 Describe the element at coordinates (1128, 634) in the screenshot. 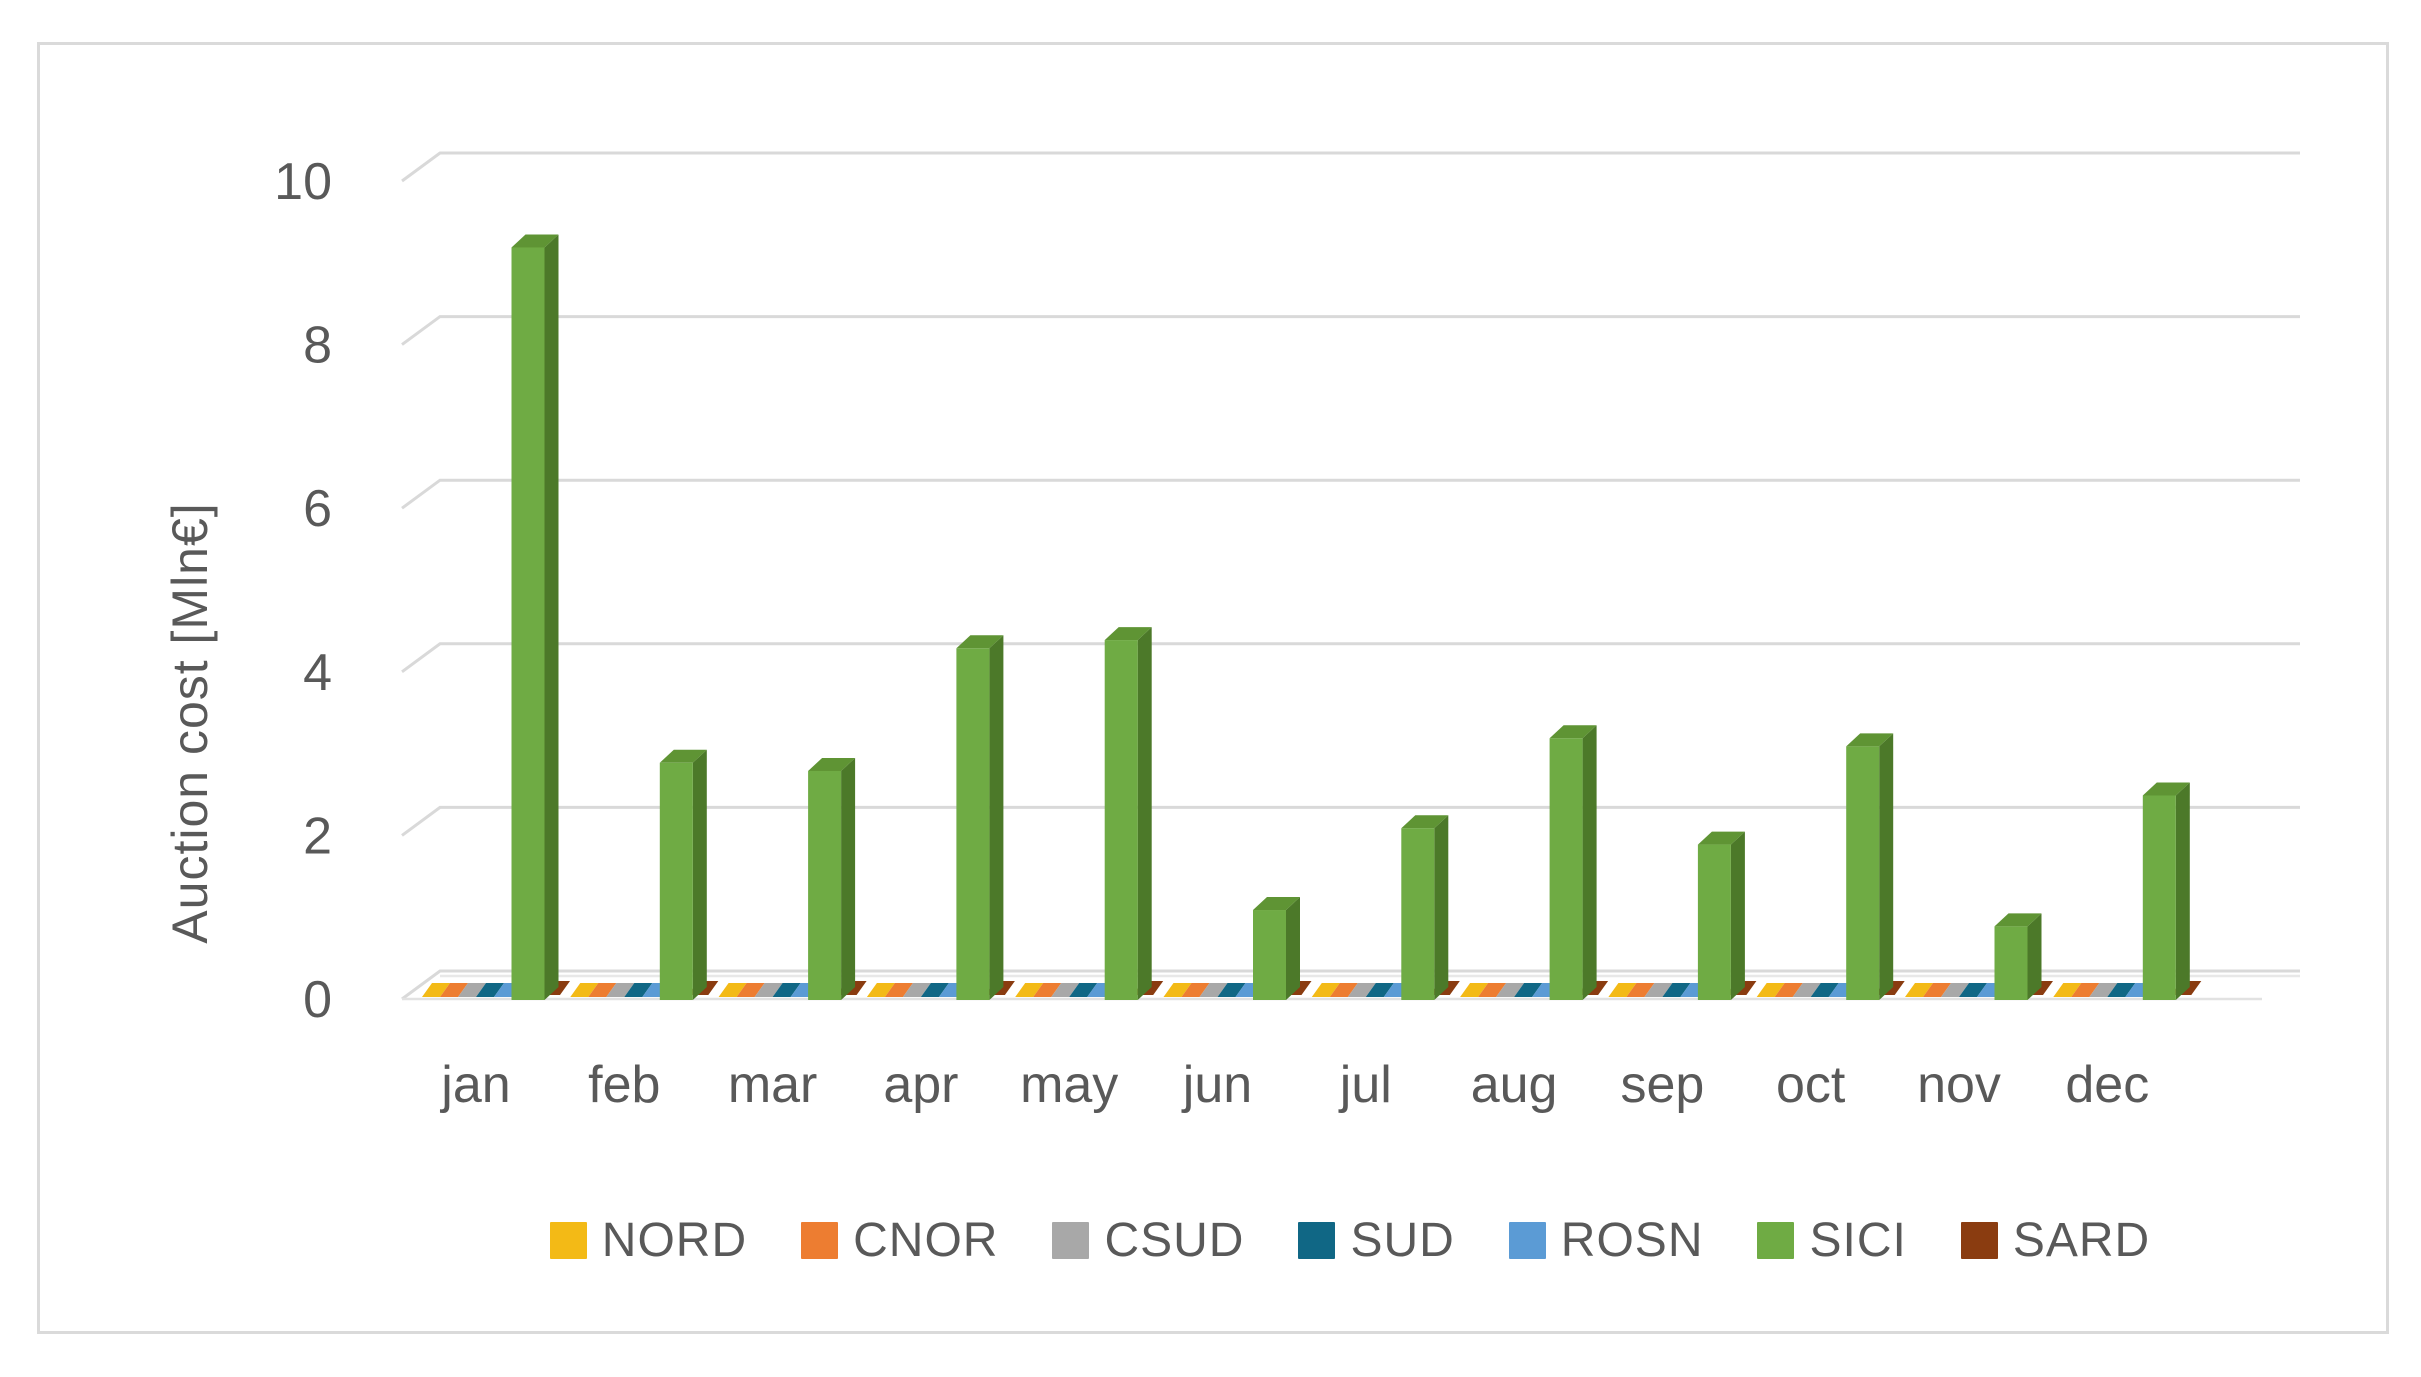

I see `bar-sici-may-top` at that location.